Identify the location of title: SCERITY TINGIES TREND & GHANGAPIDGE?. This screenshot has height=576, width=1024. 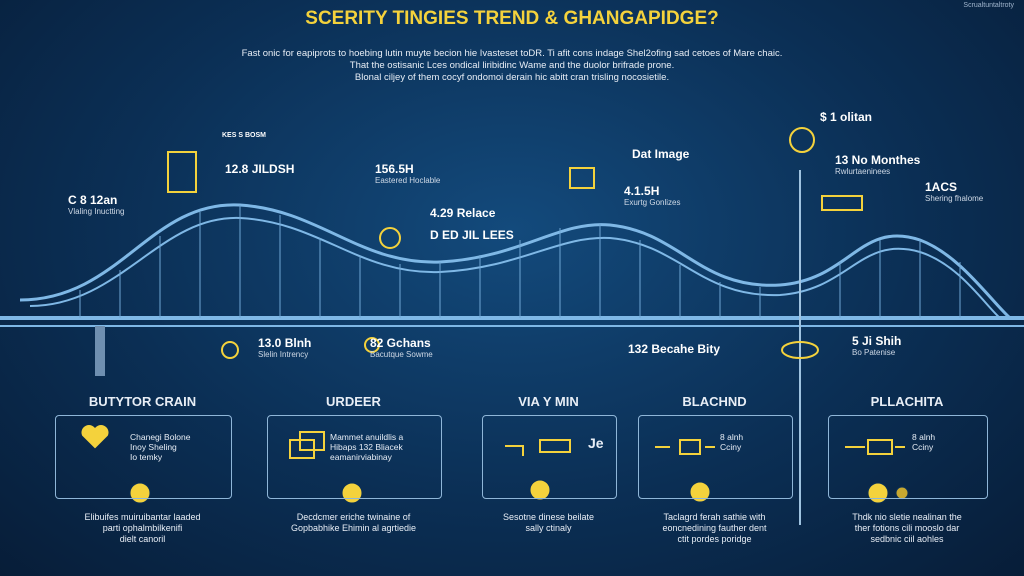
(512, 18).